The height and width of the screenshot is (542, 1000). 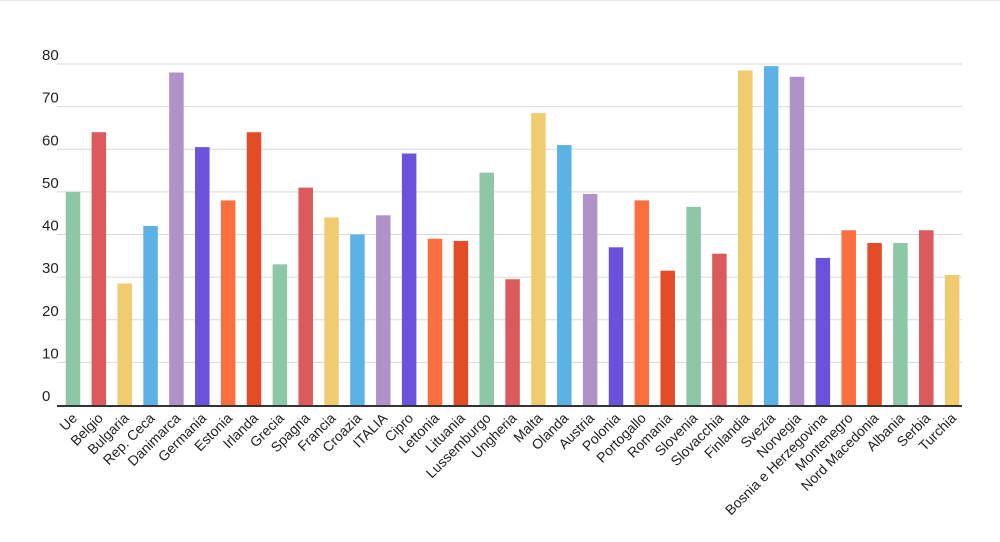 I want to click on bar-rep-ceca, so click(x=150, y=315).